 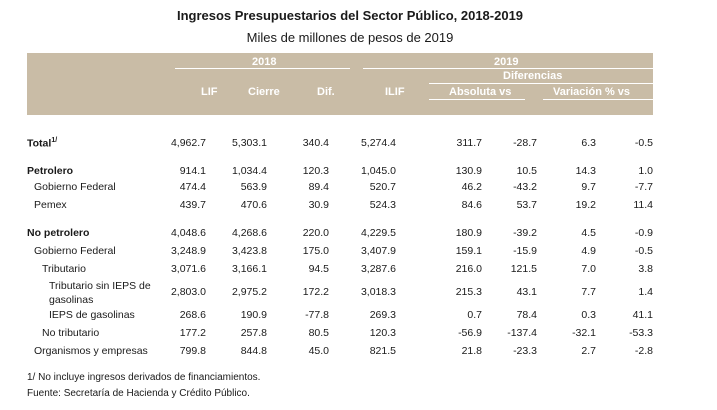 I want to click on table-cell: 19.2, so click(x=585, y=205).